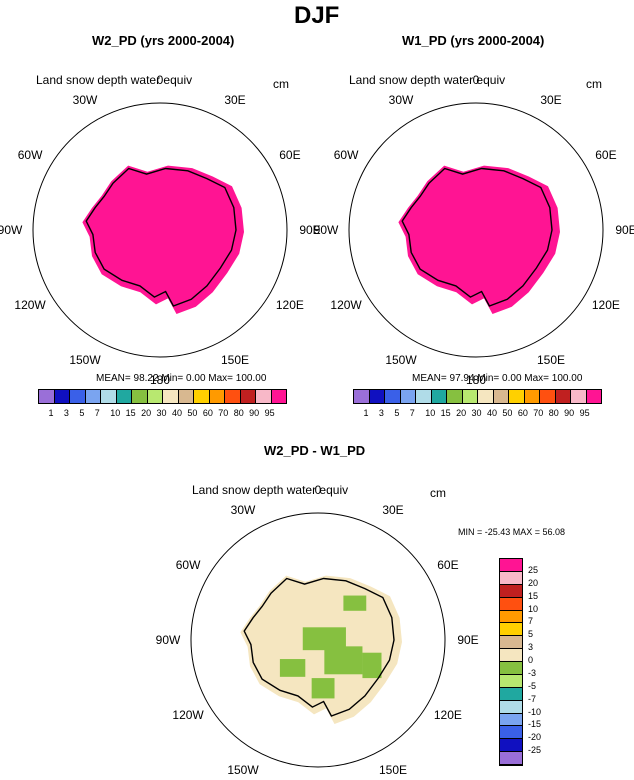 The image size is (634, 780). I want to click on colorbar-level-label: 60, so click(522, 413).